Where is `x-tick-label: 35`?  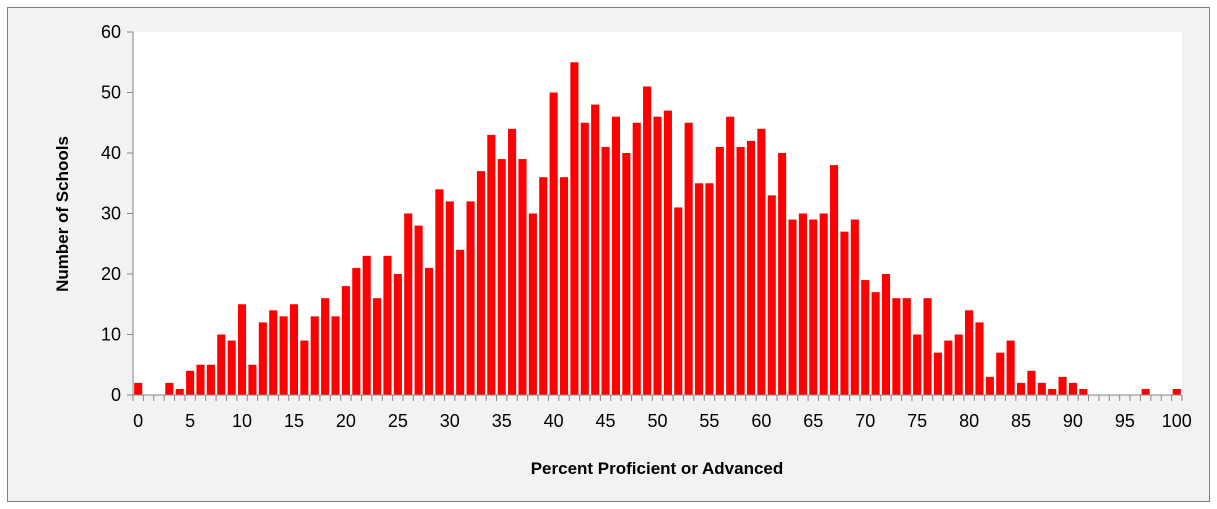 x-tick-label: 35 is located at coordinates (502, 421).